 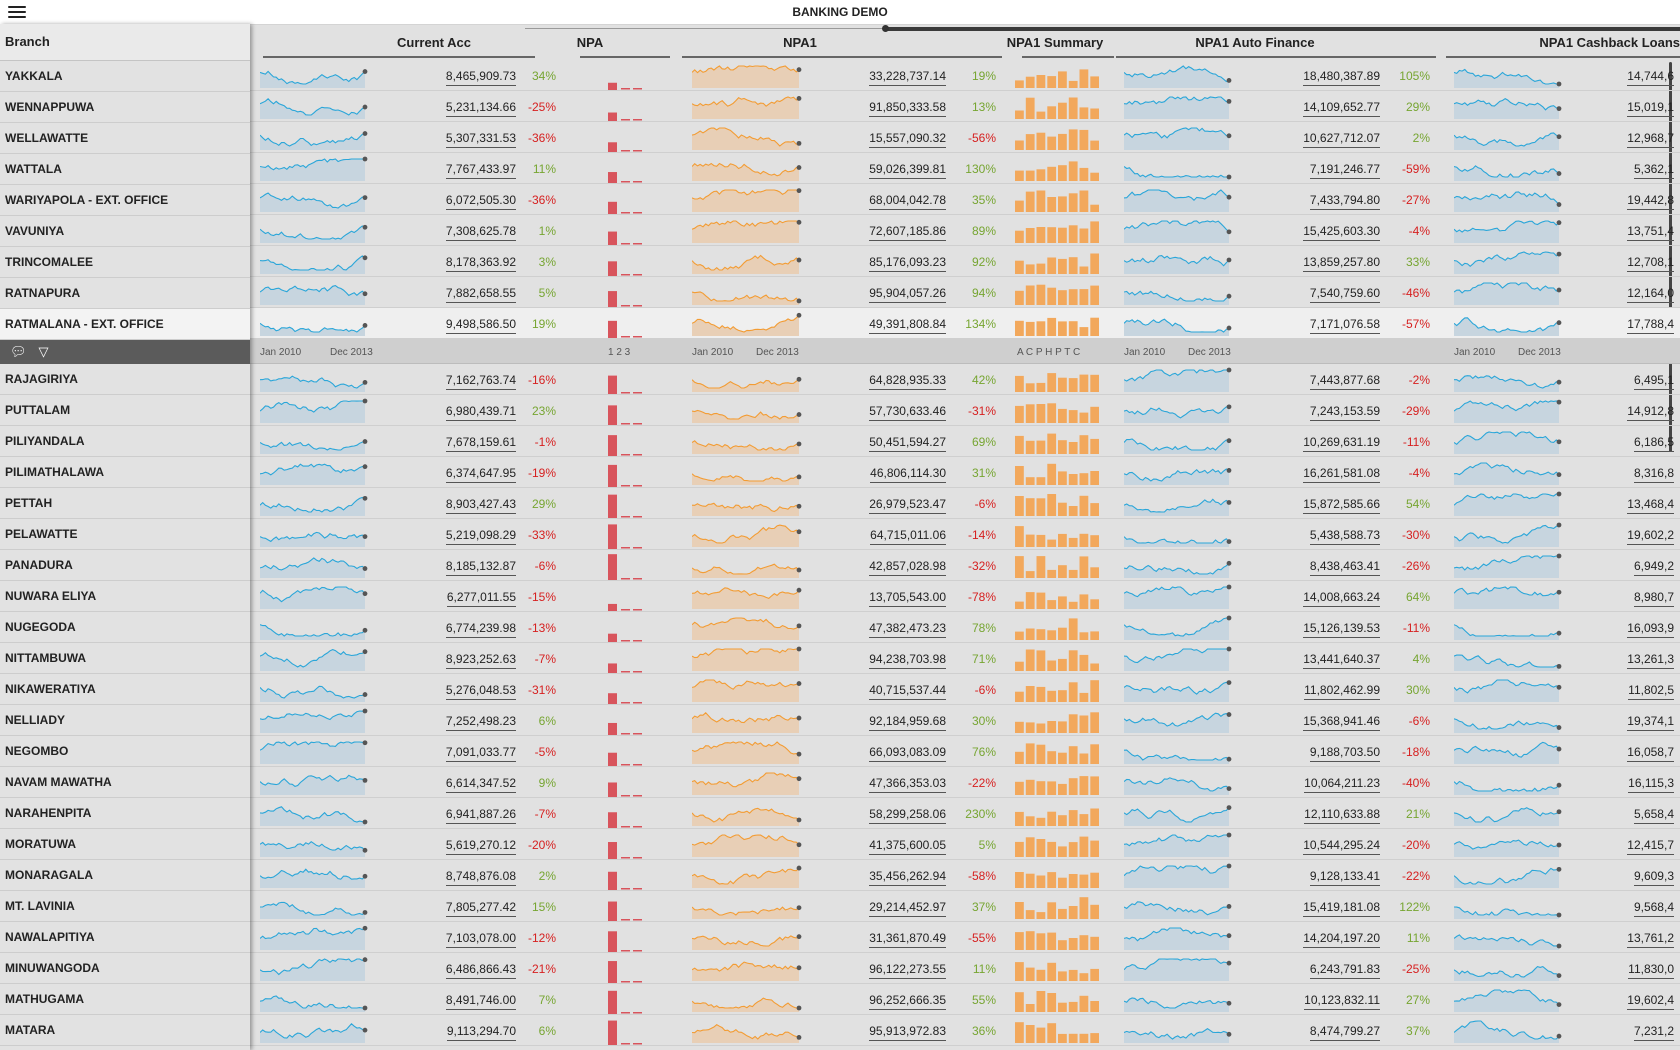 What do you see at coordinates (125, 813) in the screenshot?
I see `branch-name: NARAHENPITA` at bounding box center [125, 813].